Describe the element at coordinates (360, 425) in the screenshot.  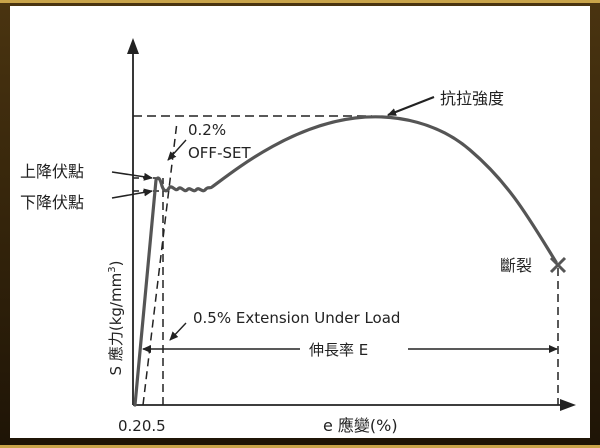
I see `x-axis-label: e 應變(%)` at that location.